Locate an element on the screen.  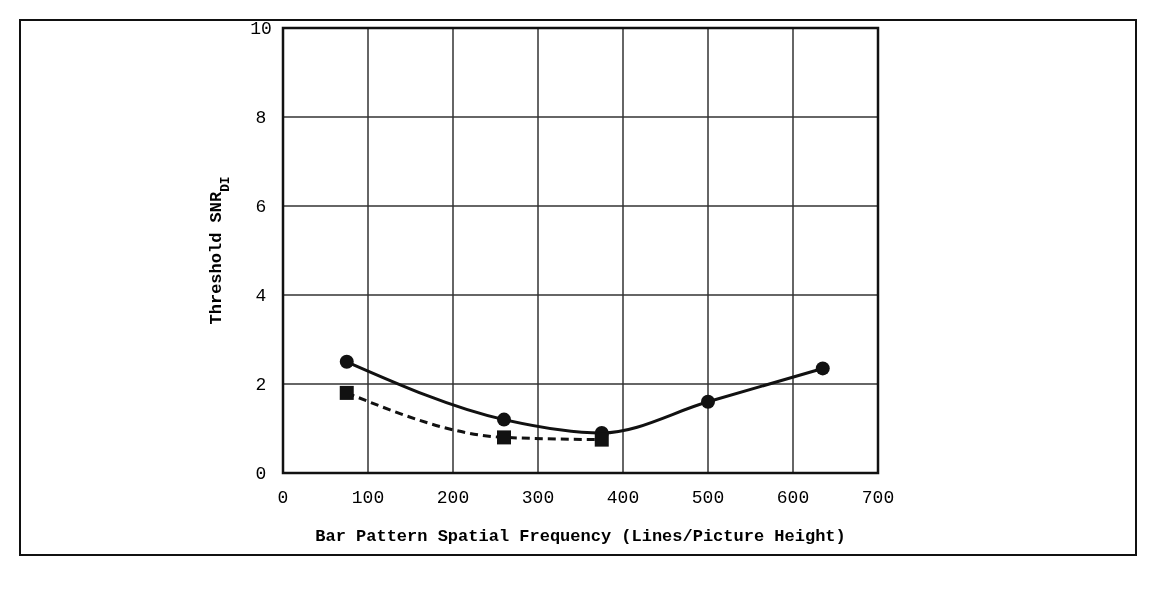
y-tick-label: 0 is located at coordinates (261, 474).